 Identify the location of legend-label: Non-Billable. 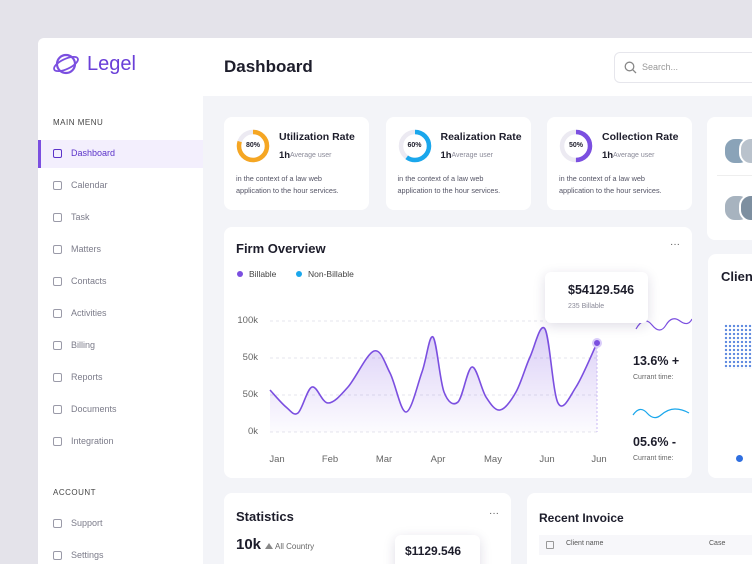
(331, 274).